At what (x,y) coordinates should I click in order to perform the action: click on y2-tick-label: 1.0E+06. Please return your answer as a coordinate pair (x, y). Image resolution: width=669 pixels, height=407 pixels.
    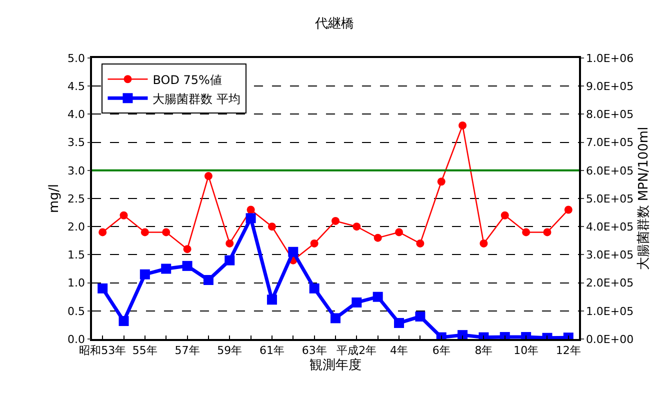
    Looking at the image, I should click on (610, 58).